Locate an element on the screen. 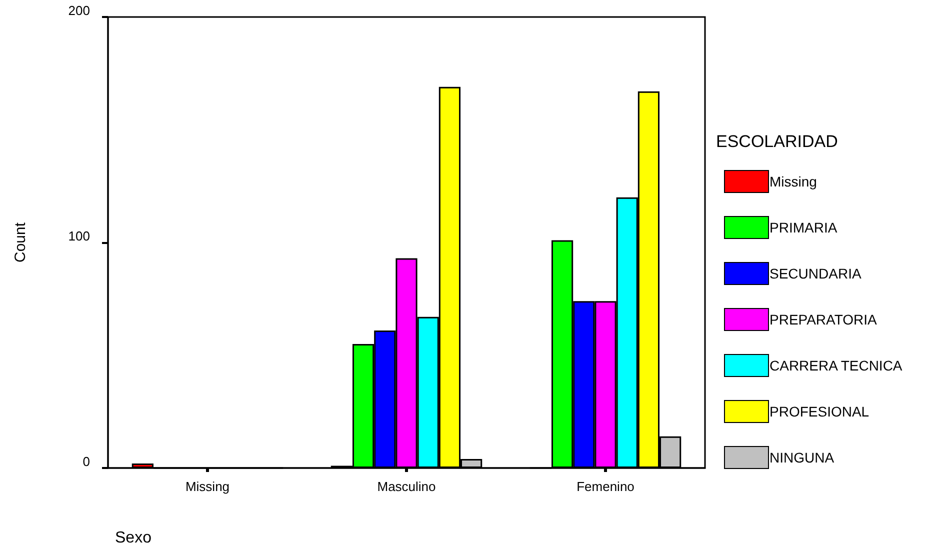 Image resolution: width=927 pixels, height=546 pixels. y-tick-label: 0 is located at coordinates (86, 461).